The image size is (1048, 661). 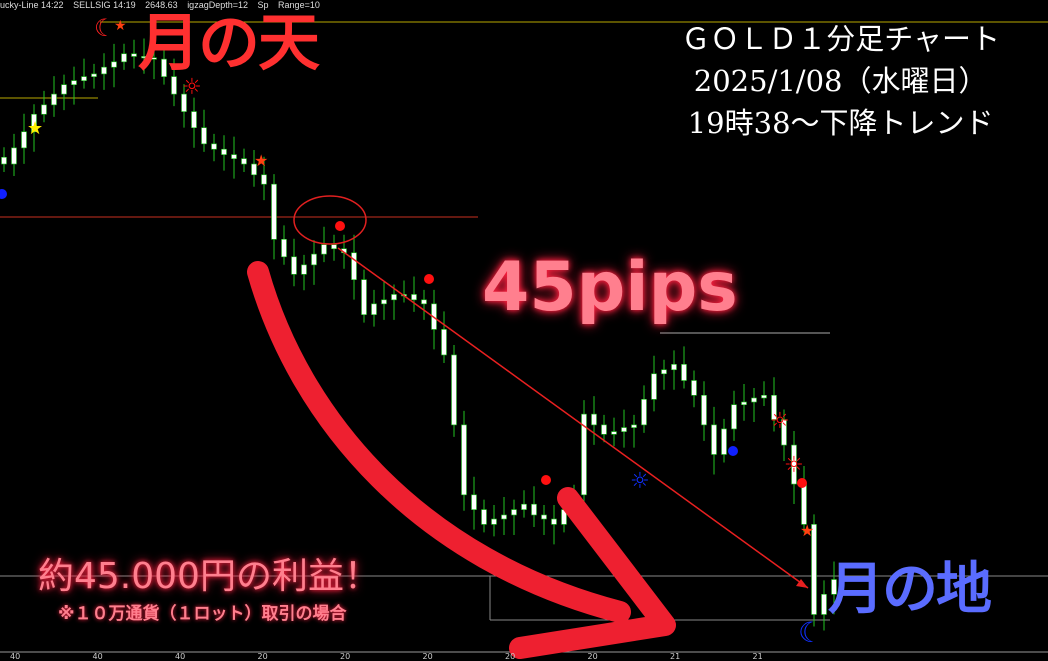 What do you see at coordinates (610, 287) in the screenshot?
I see `label-pips: 45pips` at bounding box center [610, 287].